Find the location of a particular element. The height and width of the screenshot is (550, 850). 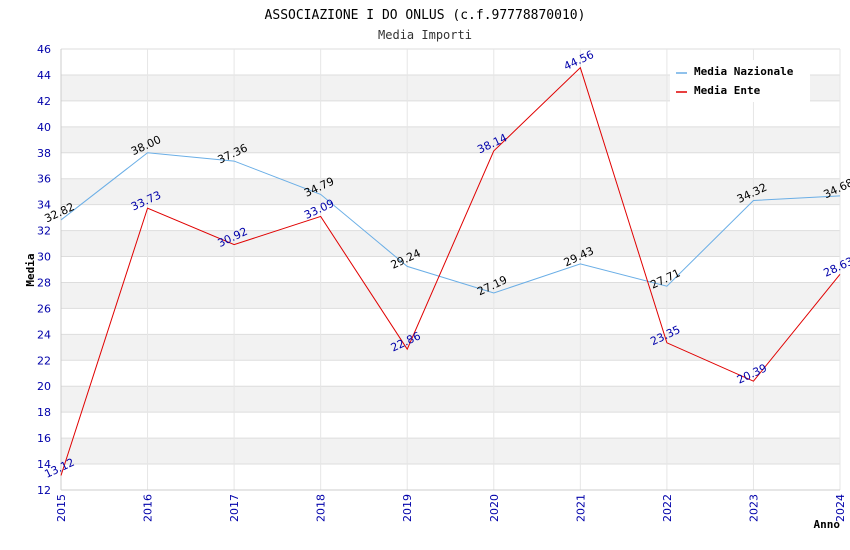

y-tick-label: 30 is located at coordinates (44, 257).